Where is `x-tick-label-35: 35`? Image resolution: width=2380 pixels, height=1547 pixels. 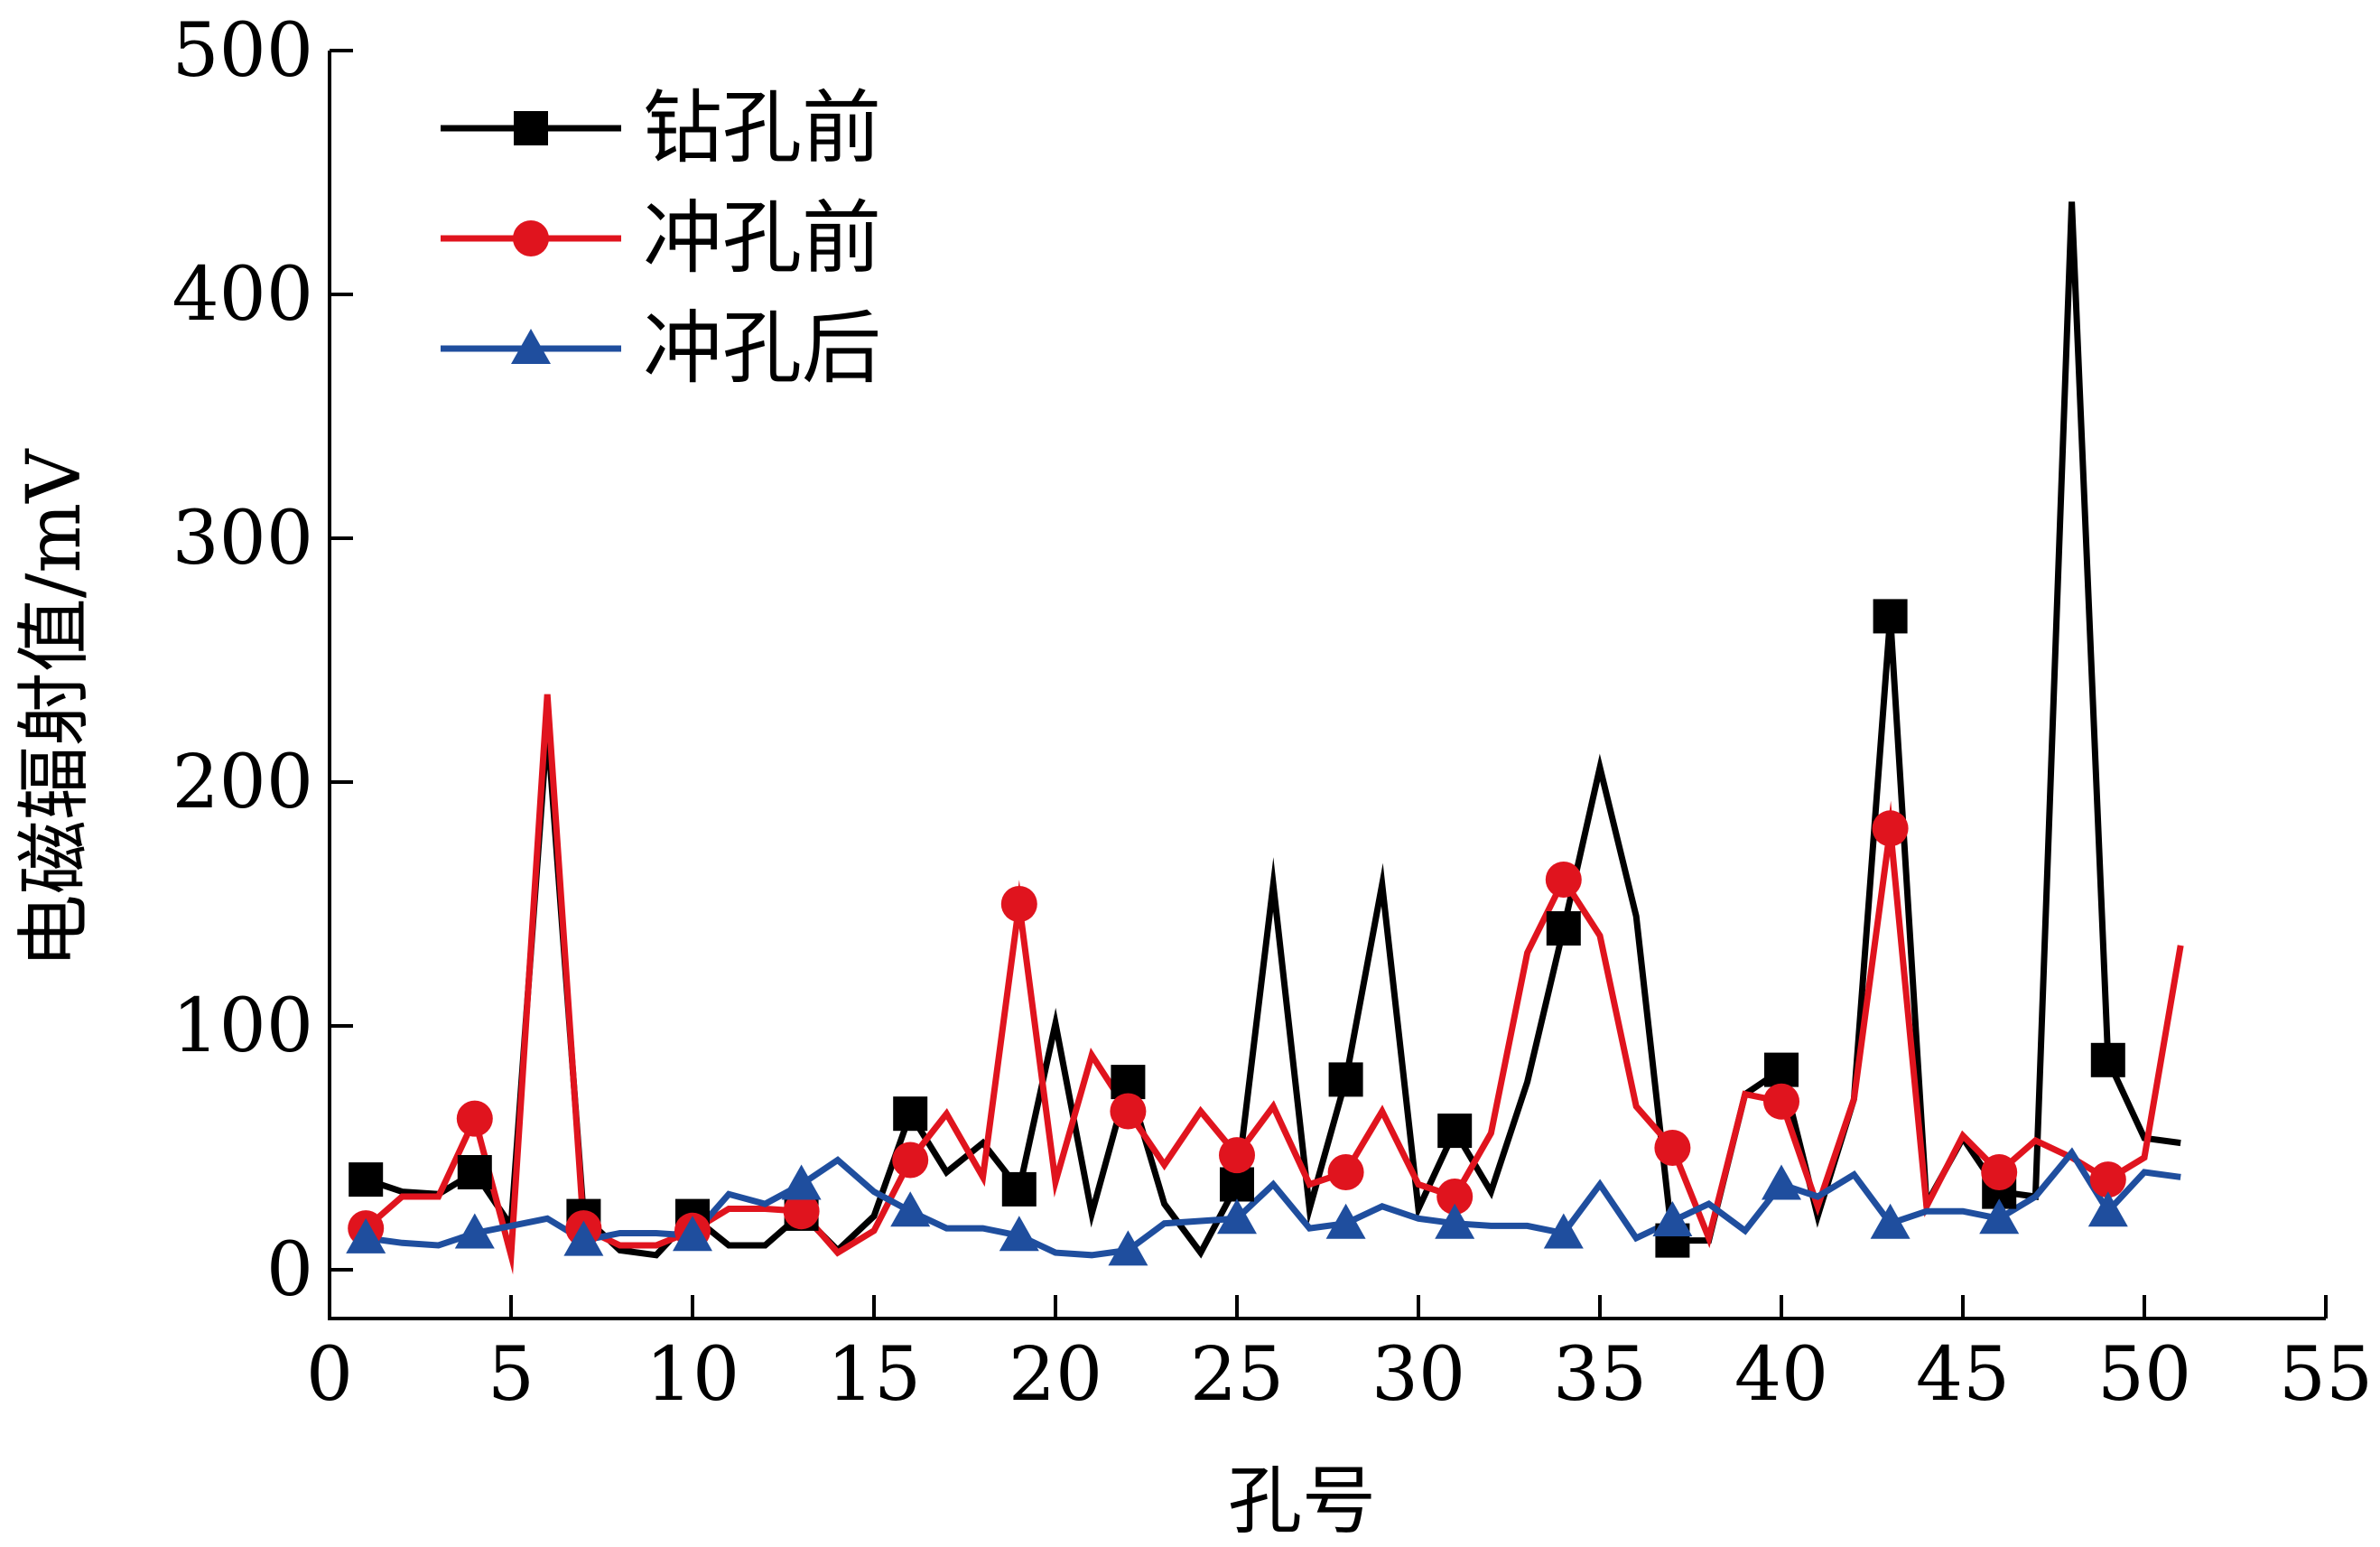
x-tick-label-35: 35 is located at coordinates (1600, 1375).